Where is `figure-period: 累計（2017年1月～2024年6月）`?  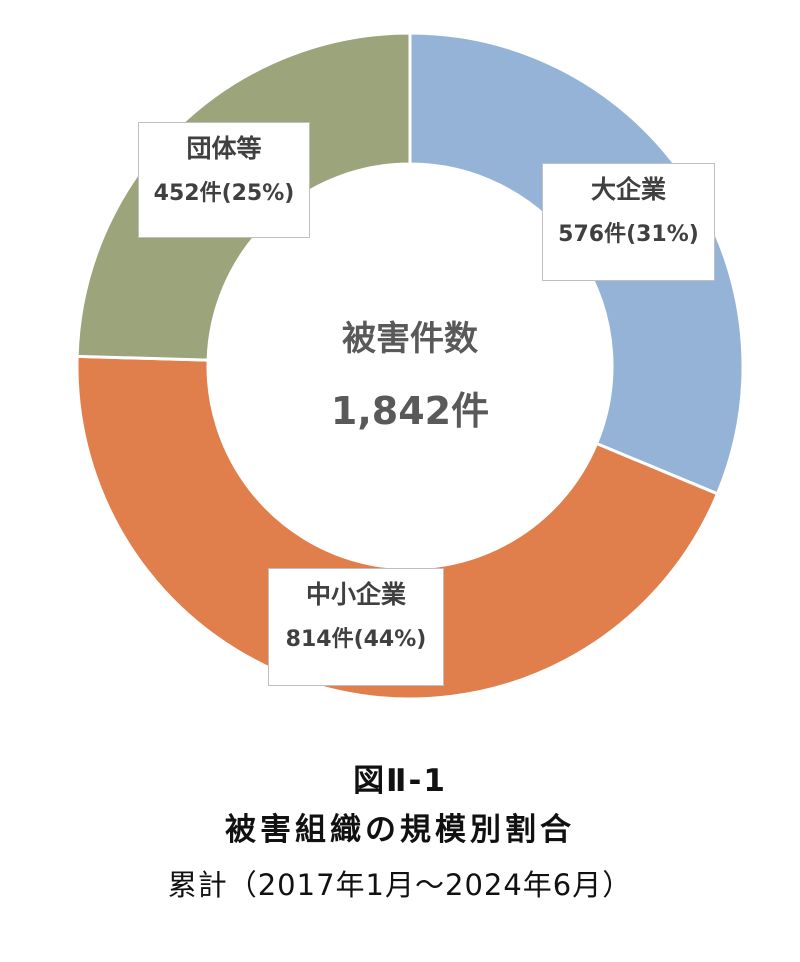 figure-period: 累計（2017年1月～2024年6月） is located at coordinates (400, 885).